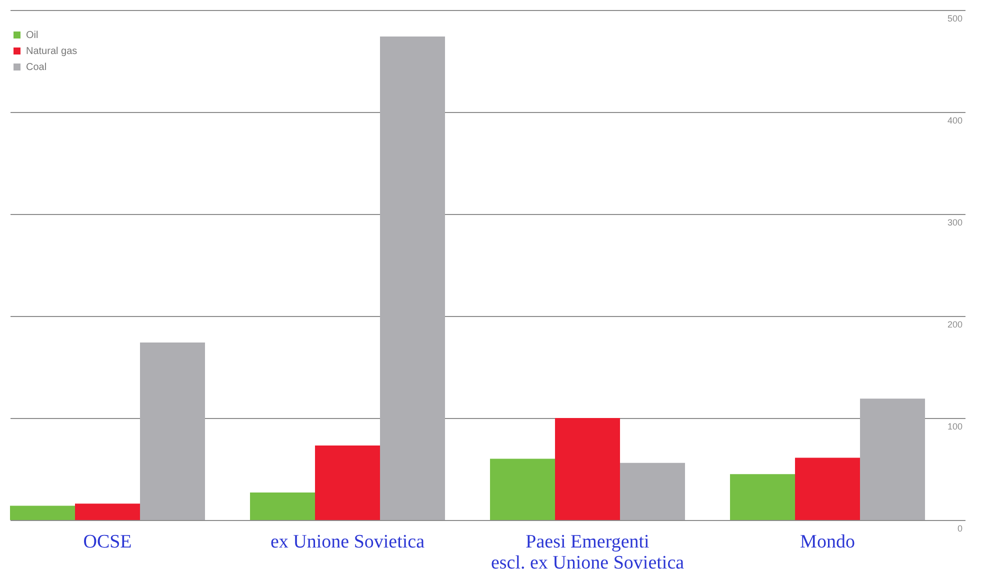  What do you see at coordinates (954, 325) in the screenshot?
I see `y-tick-label: 200` at bounding box center [954, 325].